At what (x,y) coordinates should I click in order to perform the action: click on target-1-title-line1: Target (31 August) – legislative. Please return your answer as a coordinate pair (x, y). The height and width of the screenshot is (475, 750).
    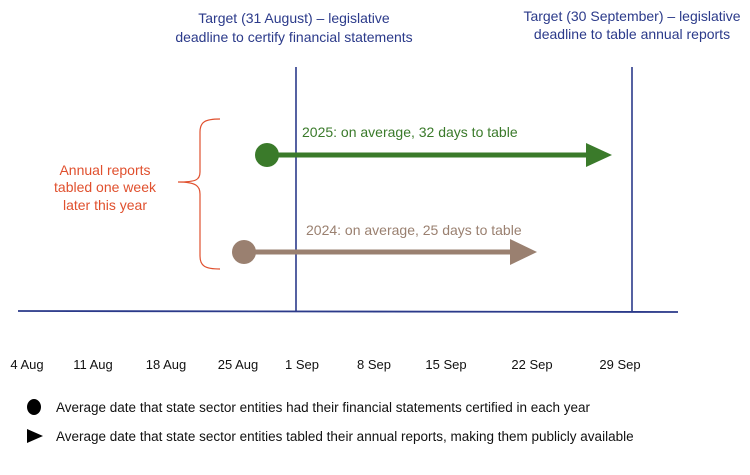
    Looking at the image, I should click on (294, 18).